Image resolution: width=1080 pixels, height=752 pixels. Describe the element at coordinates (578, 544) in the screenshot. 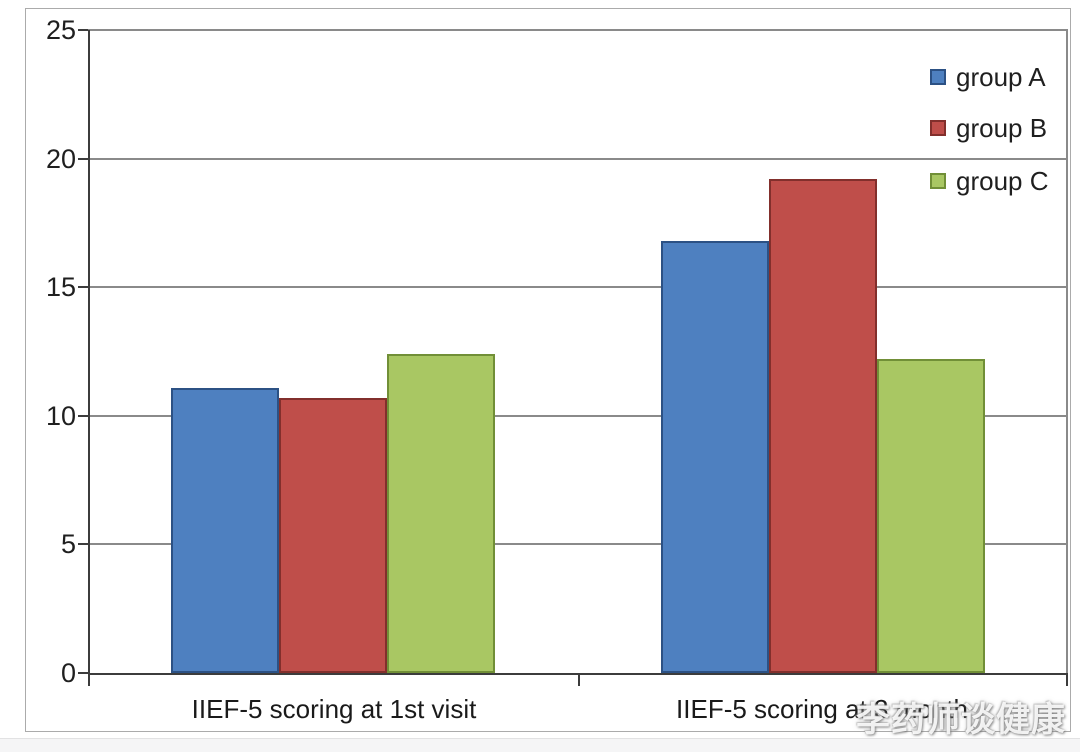

I see `gridline-y5` at that location.